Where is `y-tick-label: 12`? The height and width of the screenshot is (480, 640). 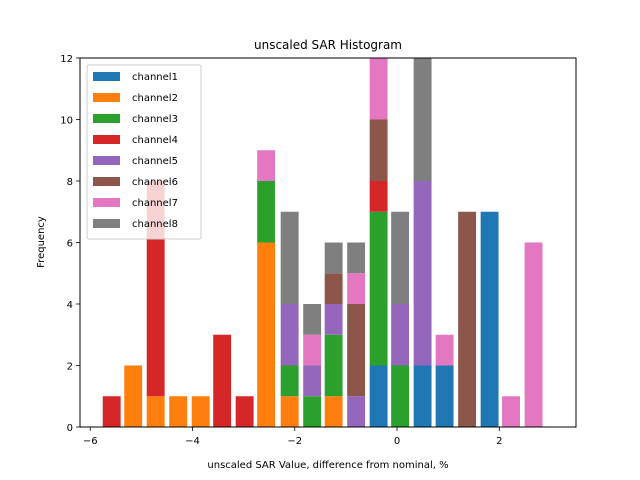 y-tick-label: 12 is located at coordinates (66, 59).